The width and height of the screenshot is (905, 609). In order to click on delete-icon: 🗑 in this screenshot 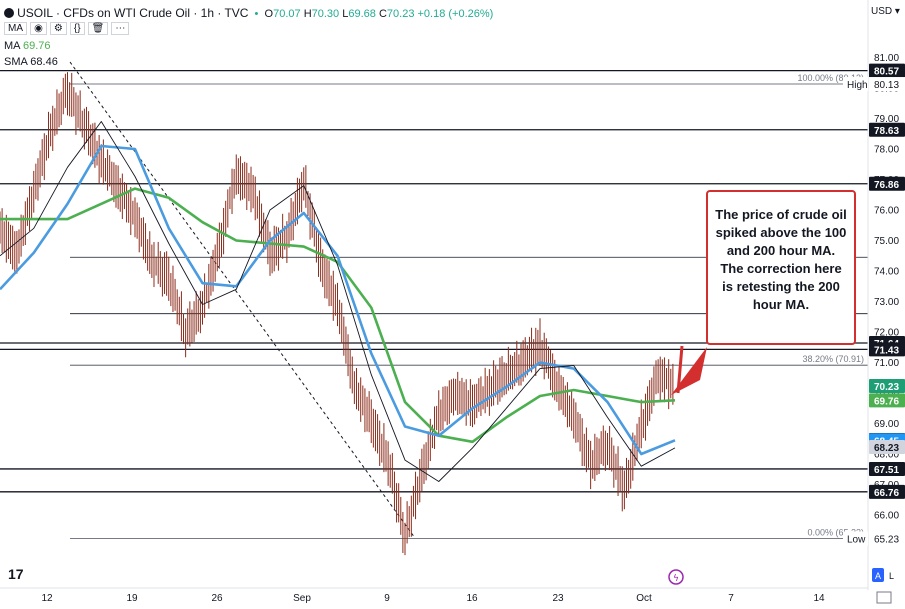, I will do `click(98, 28)`.